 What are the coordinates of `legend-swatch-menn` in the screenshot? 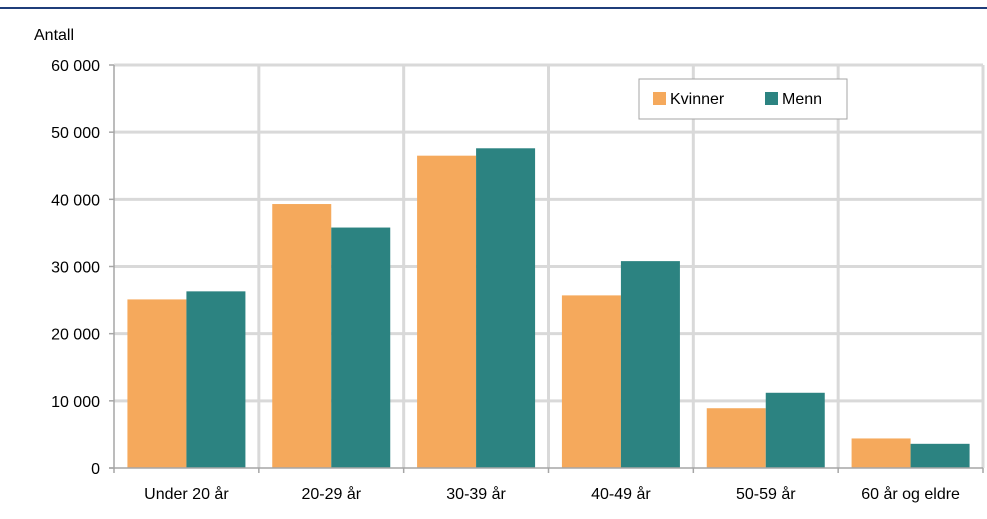 It's located at (771, 98).